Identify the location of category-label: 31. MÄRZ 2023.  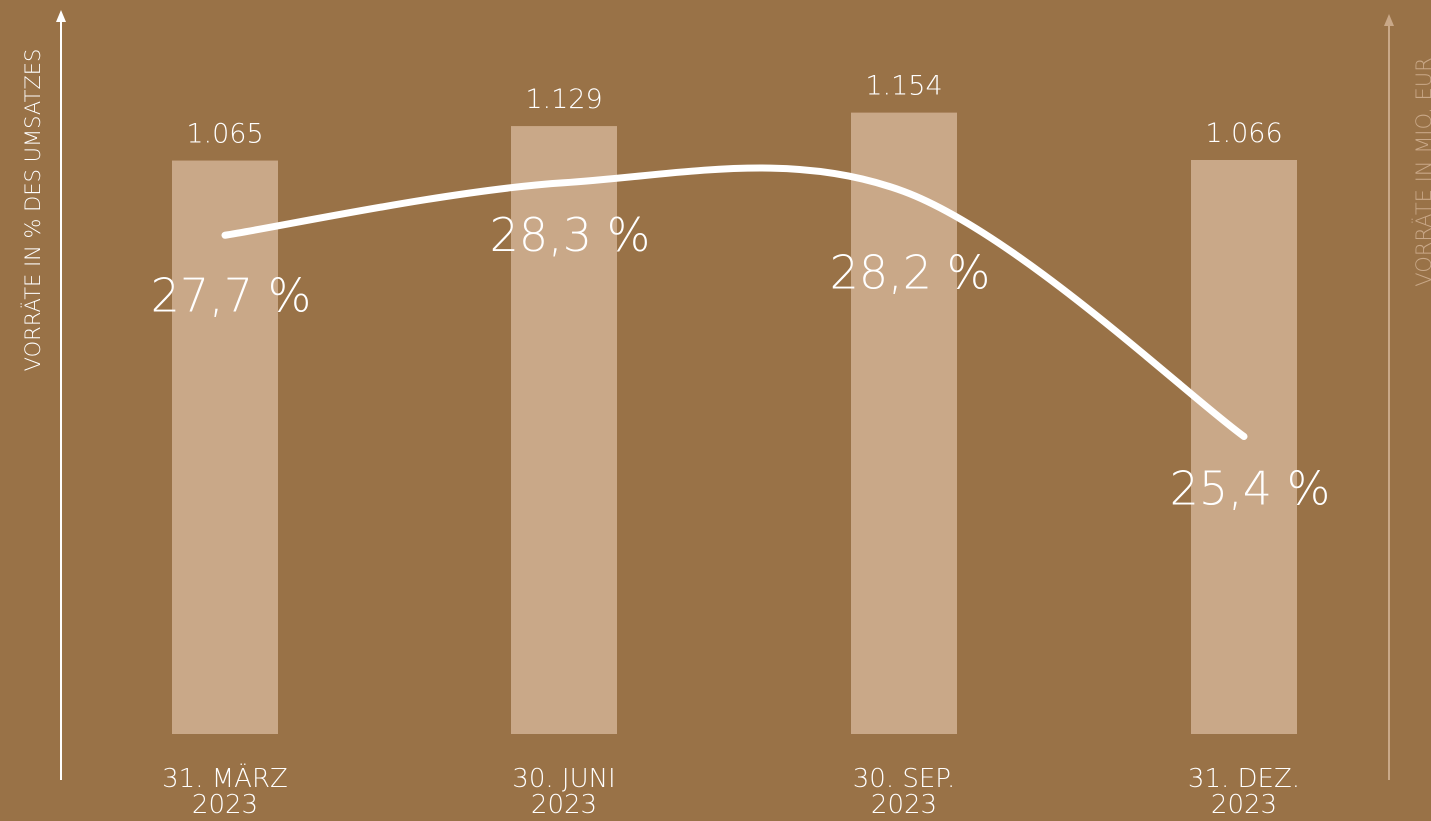
(225, 791).